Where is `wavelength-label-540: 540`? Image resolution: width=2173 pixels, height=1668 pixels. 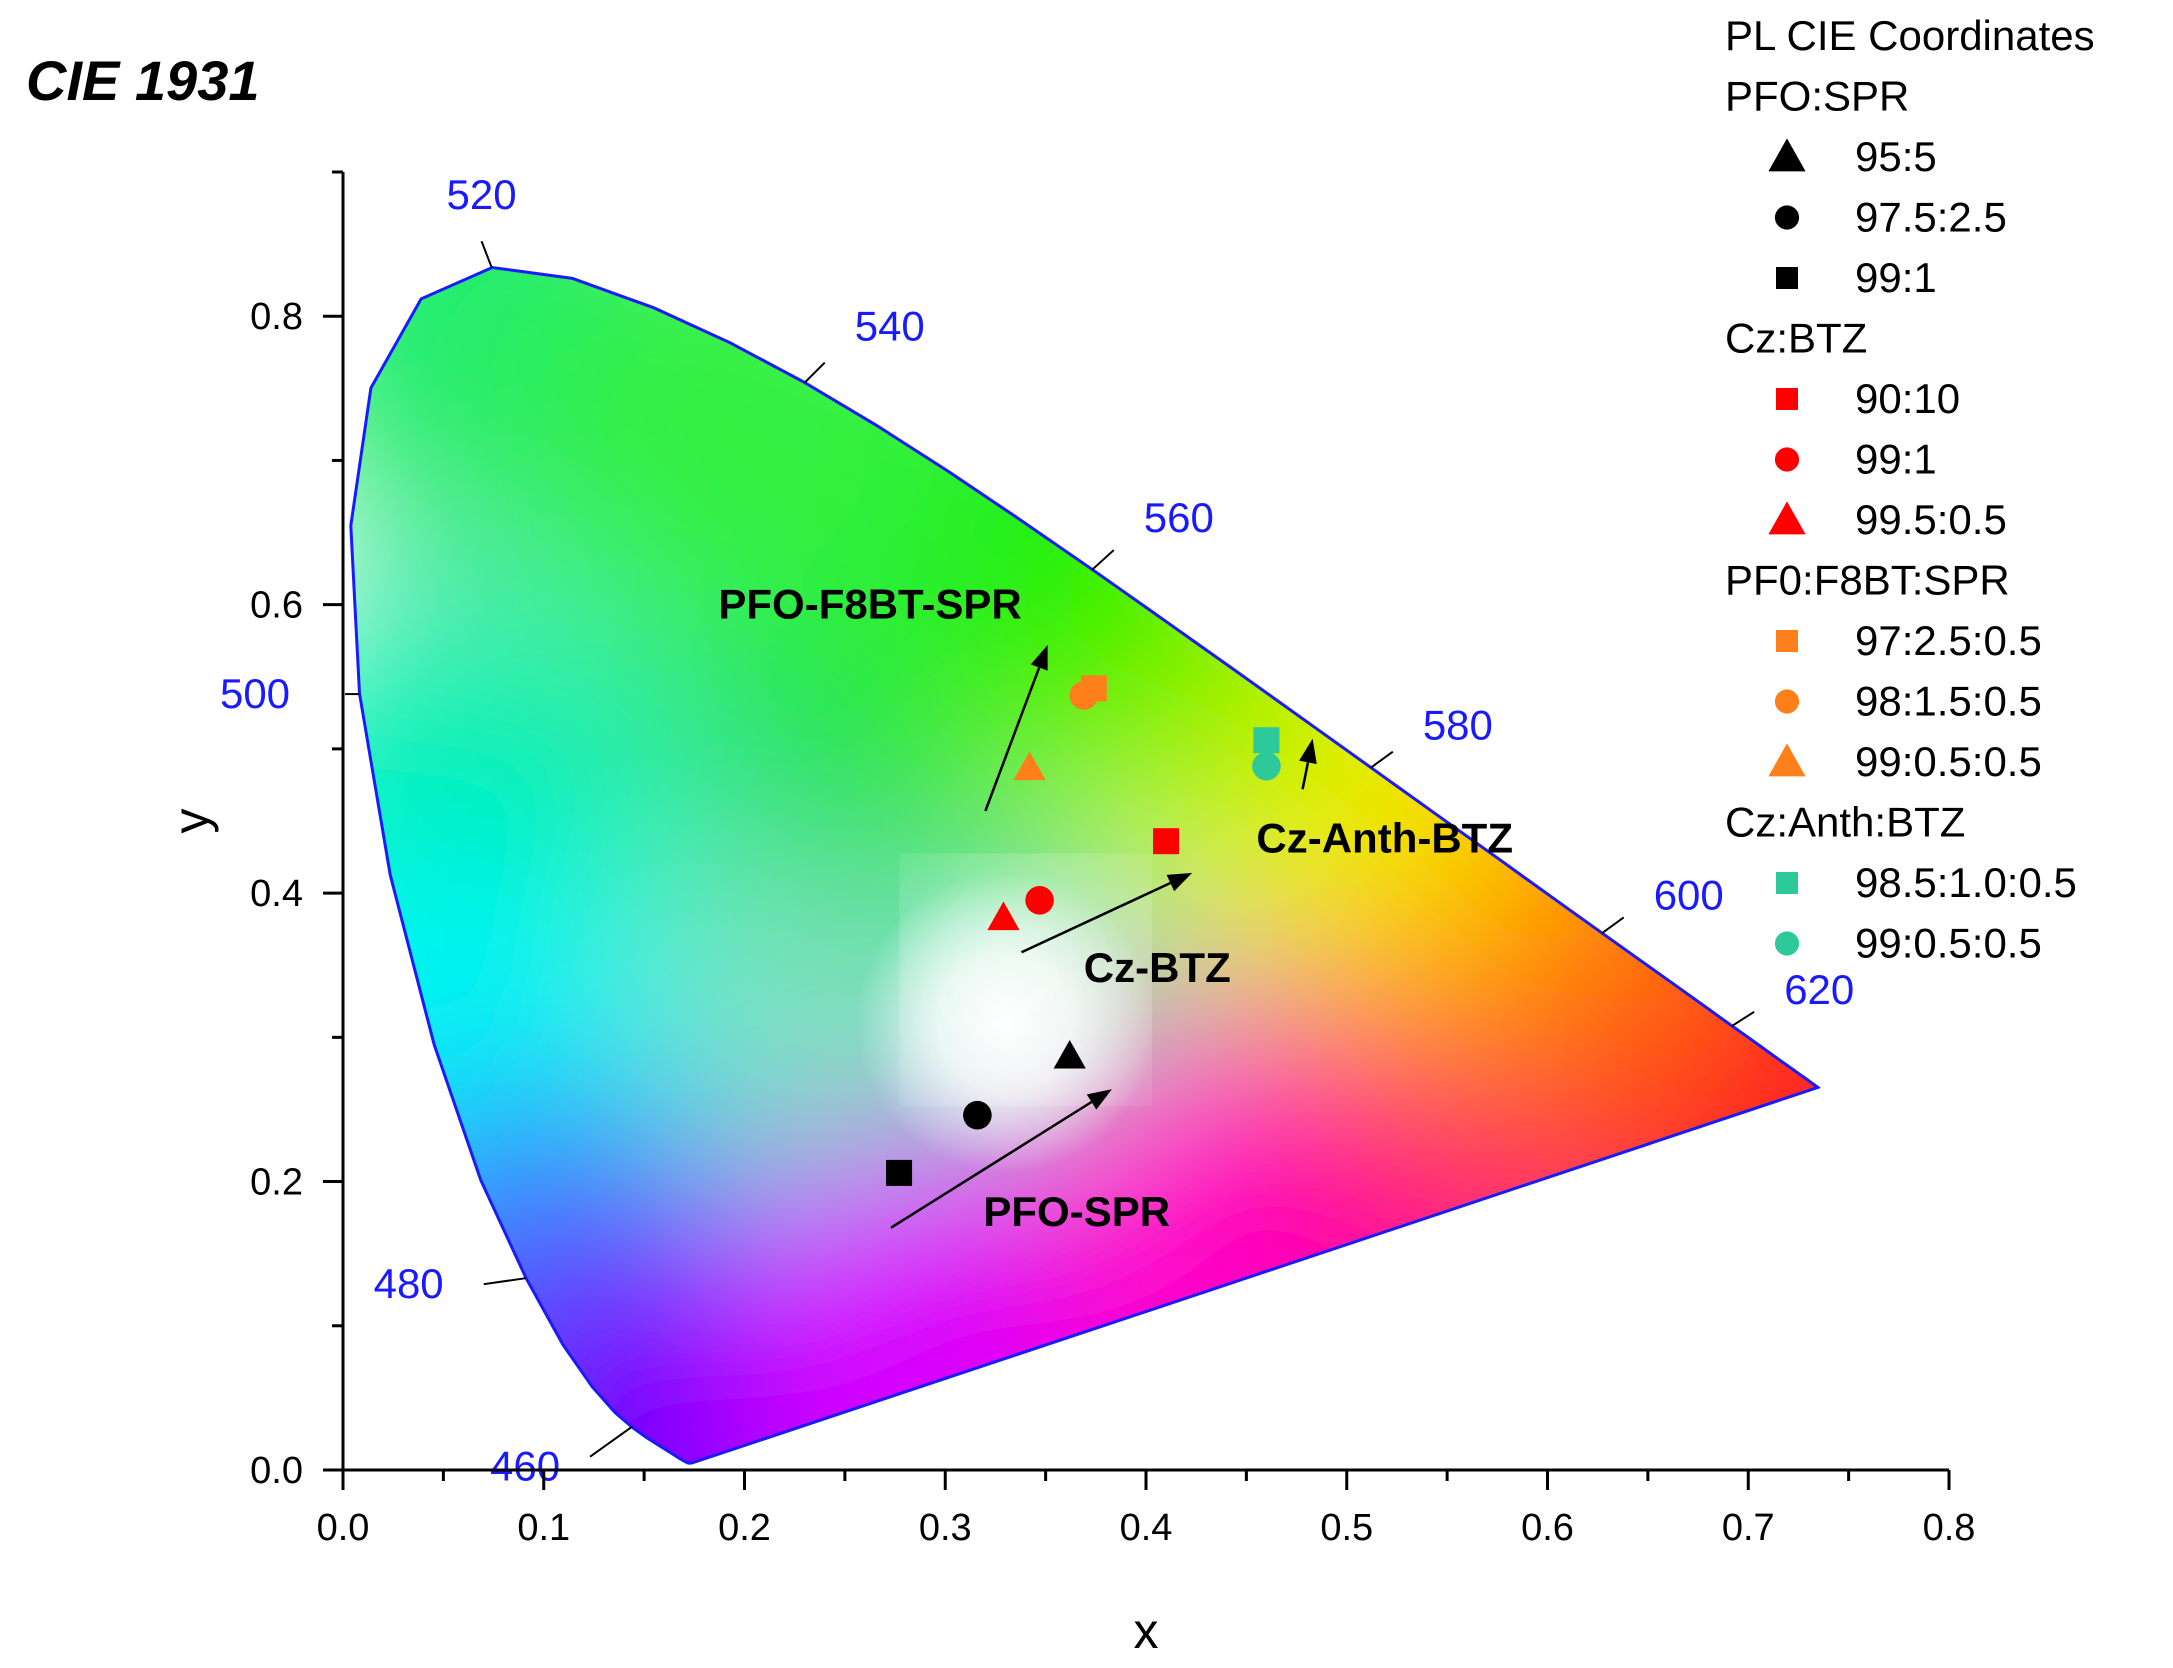
wavelength-label-540: 540 is located at coordinates (890, 326).